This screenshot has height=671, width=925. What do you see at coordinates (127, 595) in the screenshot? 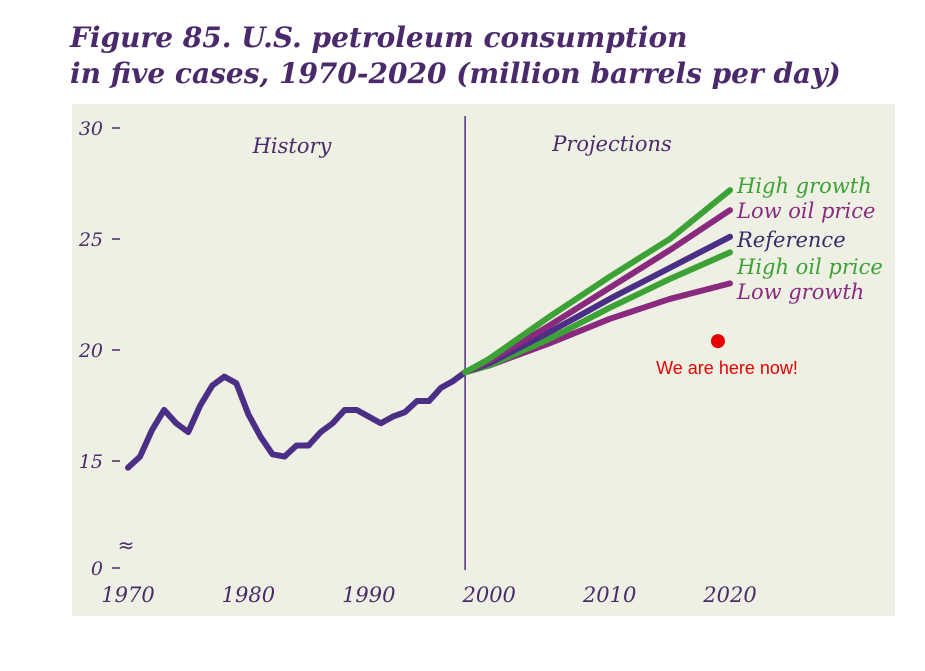
I see `x-tick-label: 1970` at bounding box center [127, 595].